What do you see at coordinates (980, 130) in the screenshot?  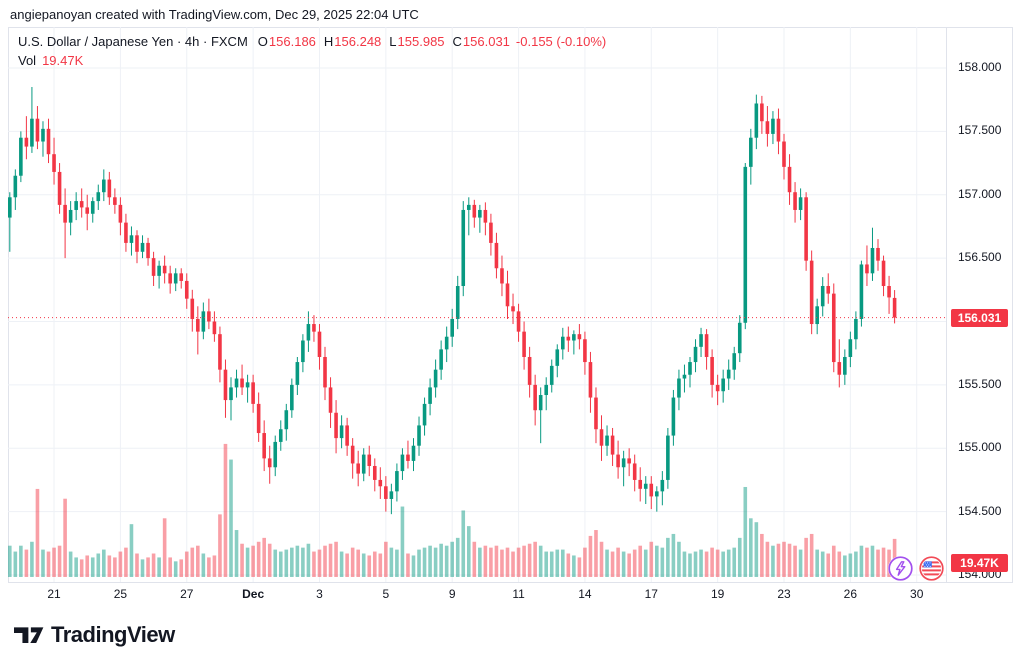 I see `price-axis-label: 157.500` at bounding box center [980, 130].